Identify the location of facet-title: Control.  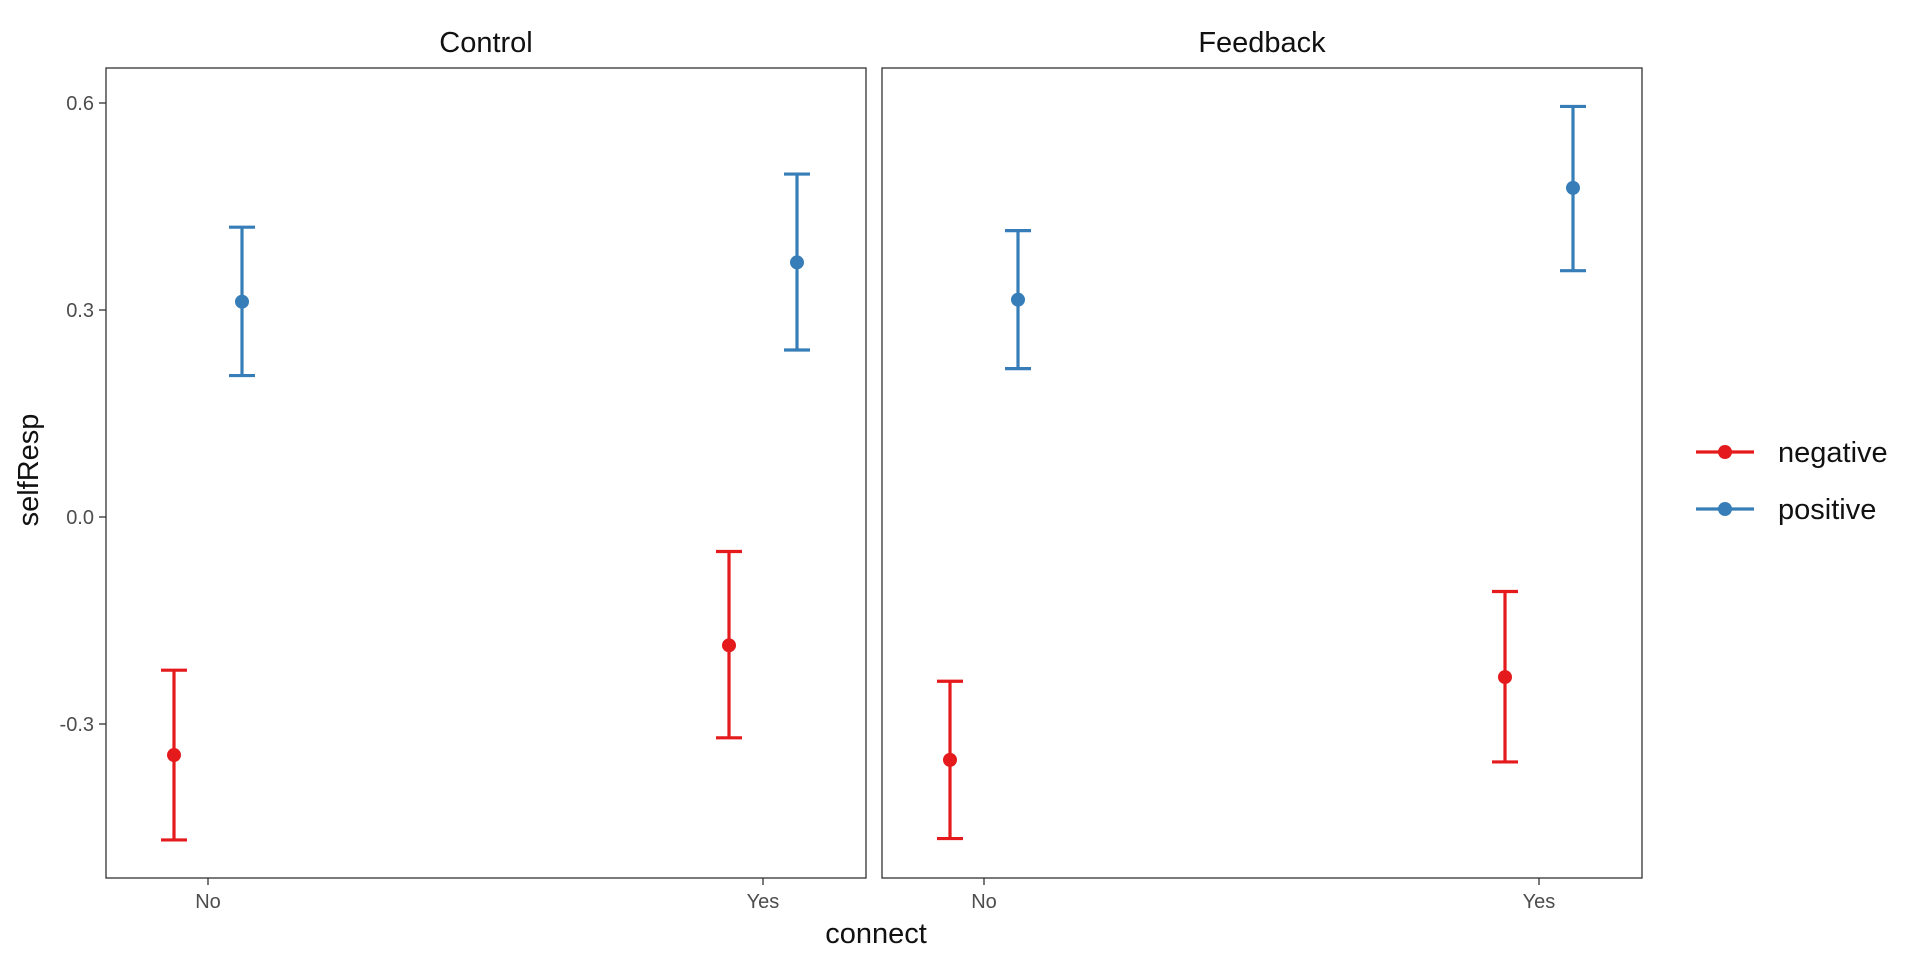
(486, 43).